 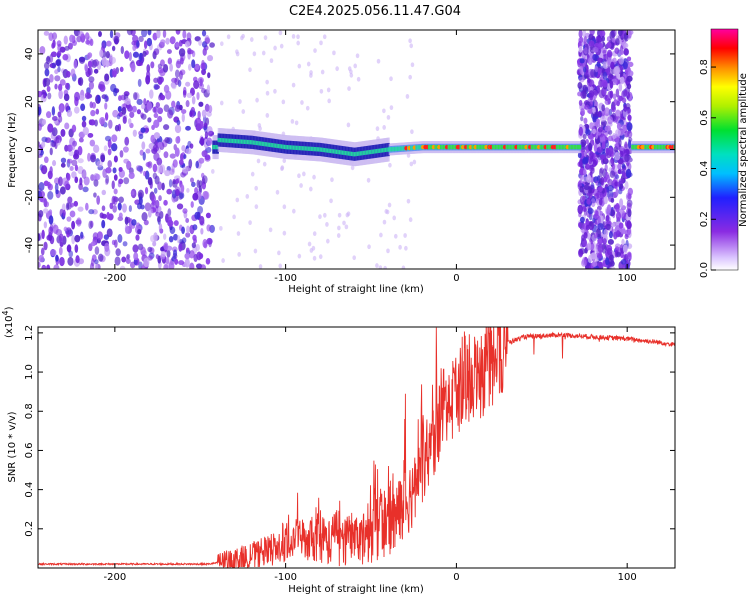 I want to click on top-y-tick-label: -40, so click(x=29, y=245).